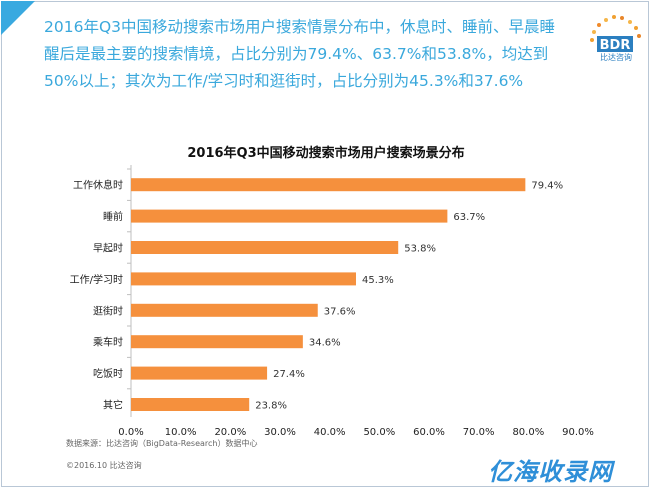 The image size is (652, 490). Describe the element at coordinates (429, 432) in the screenshot. I see `x-tick-label: 60.0%` at that location.